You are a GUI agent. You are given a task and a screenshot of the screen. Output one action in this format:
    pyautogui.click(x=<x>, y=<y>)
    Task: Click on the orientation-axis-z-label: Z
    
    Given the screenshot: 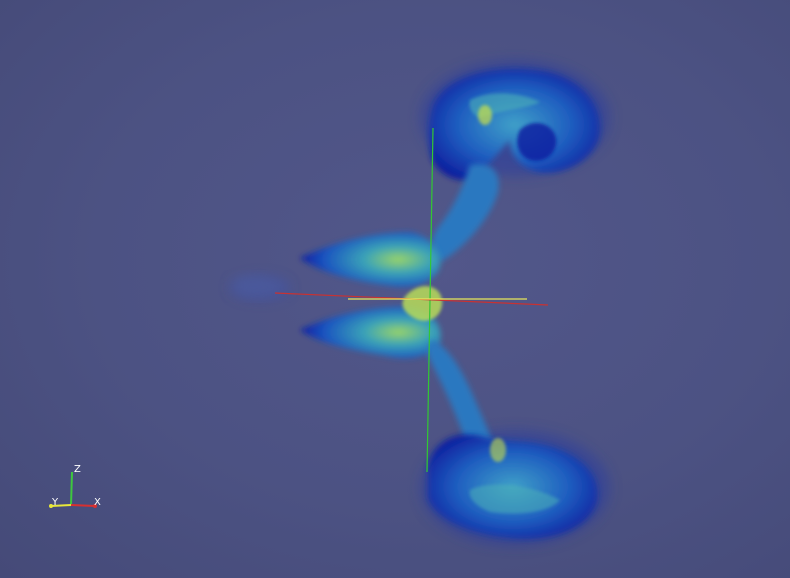 What is the action you would take?
    pyautogui.click(x=77, y=469)
    